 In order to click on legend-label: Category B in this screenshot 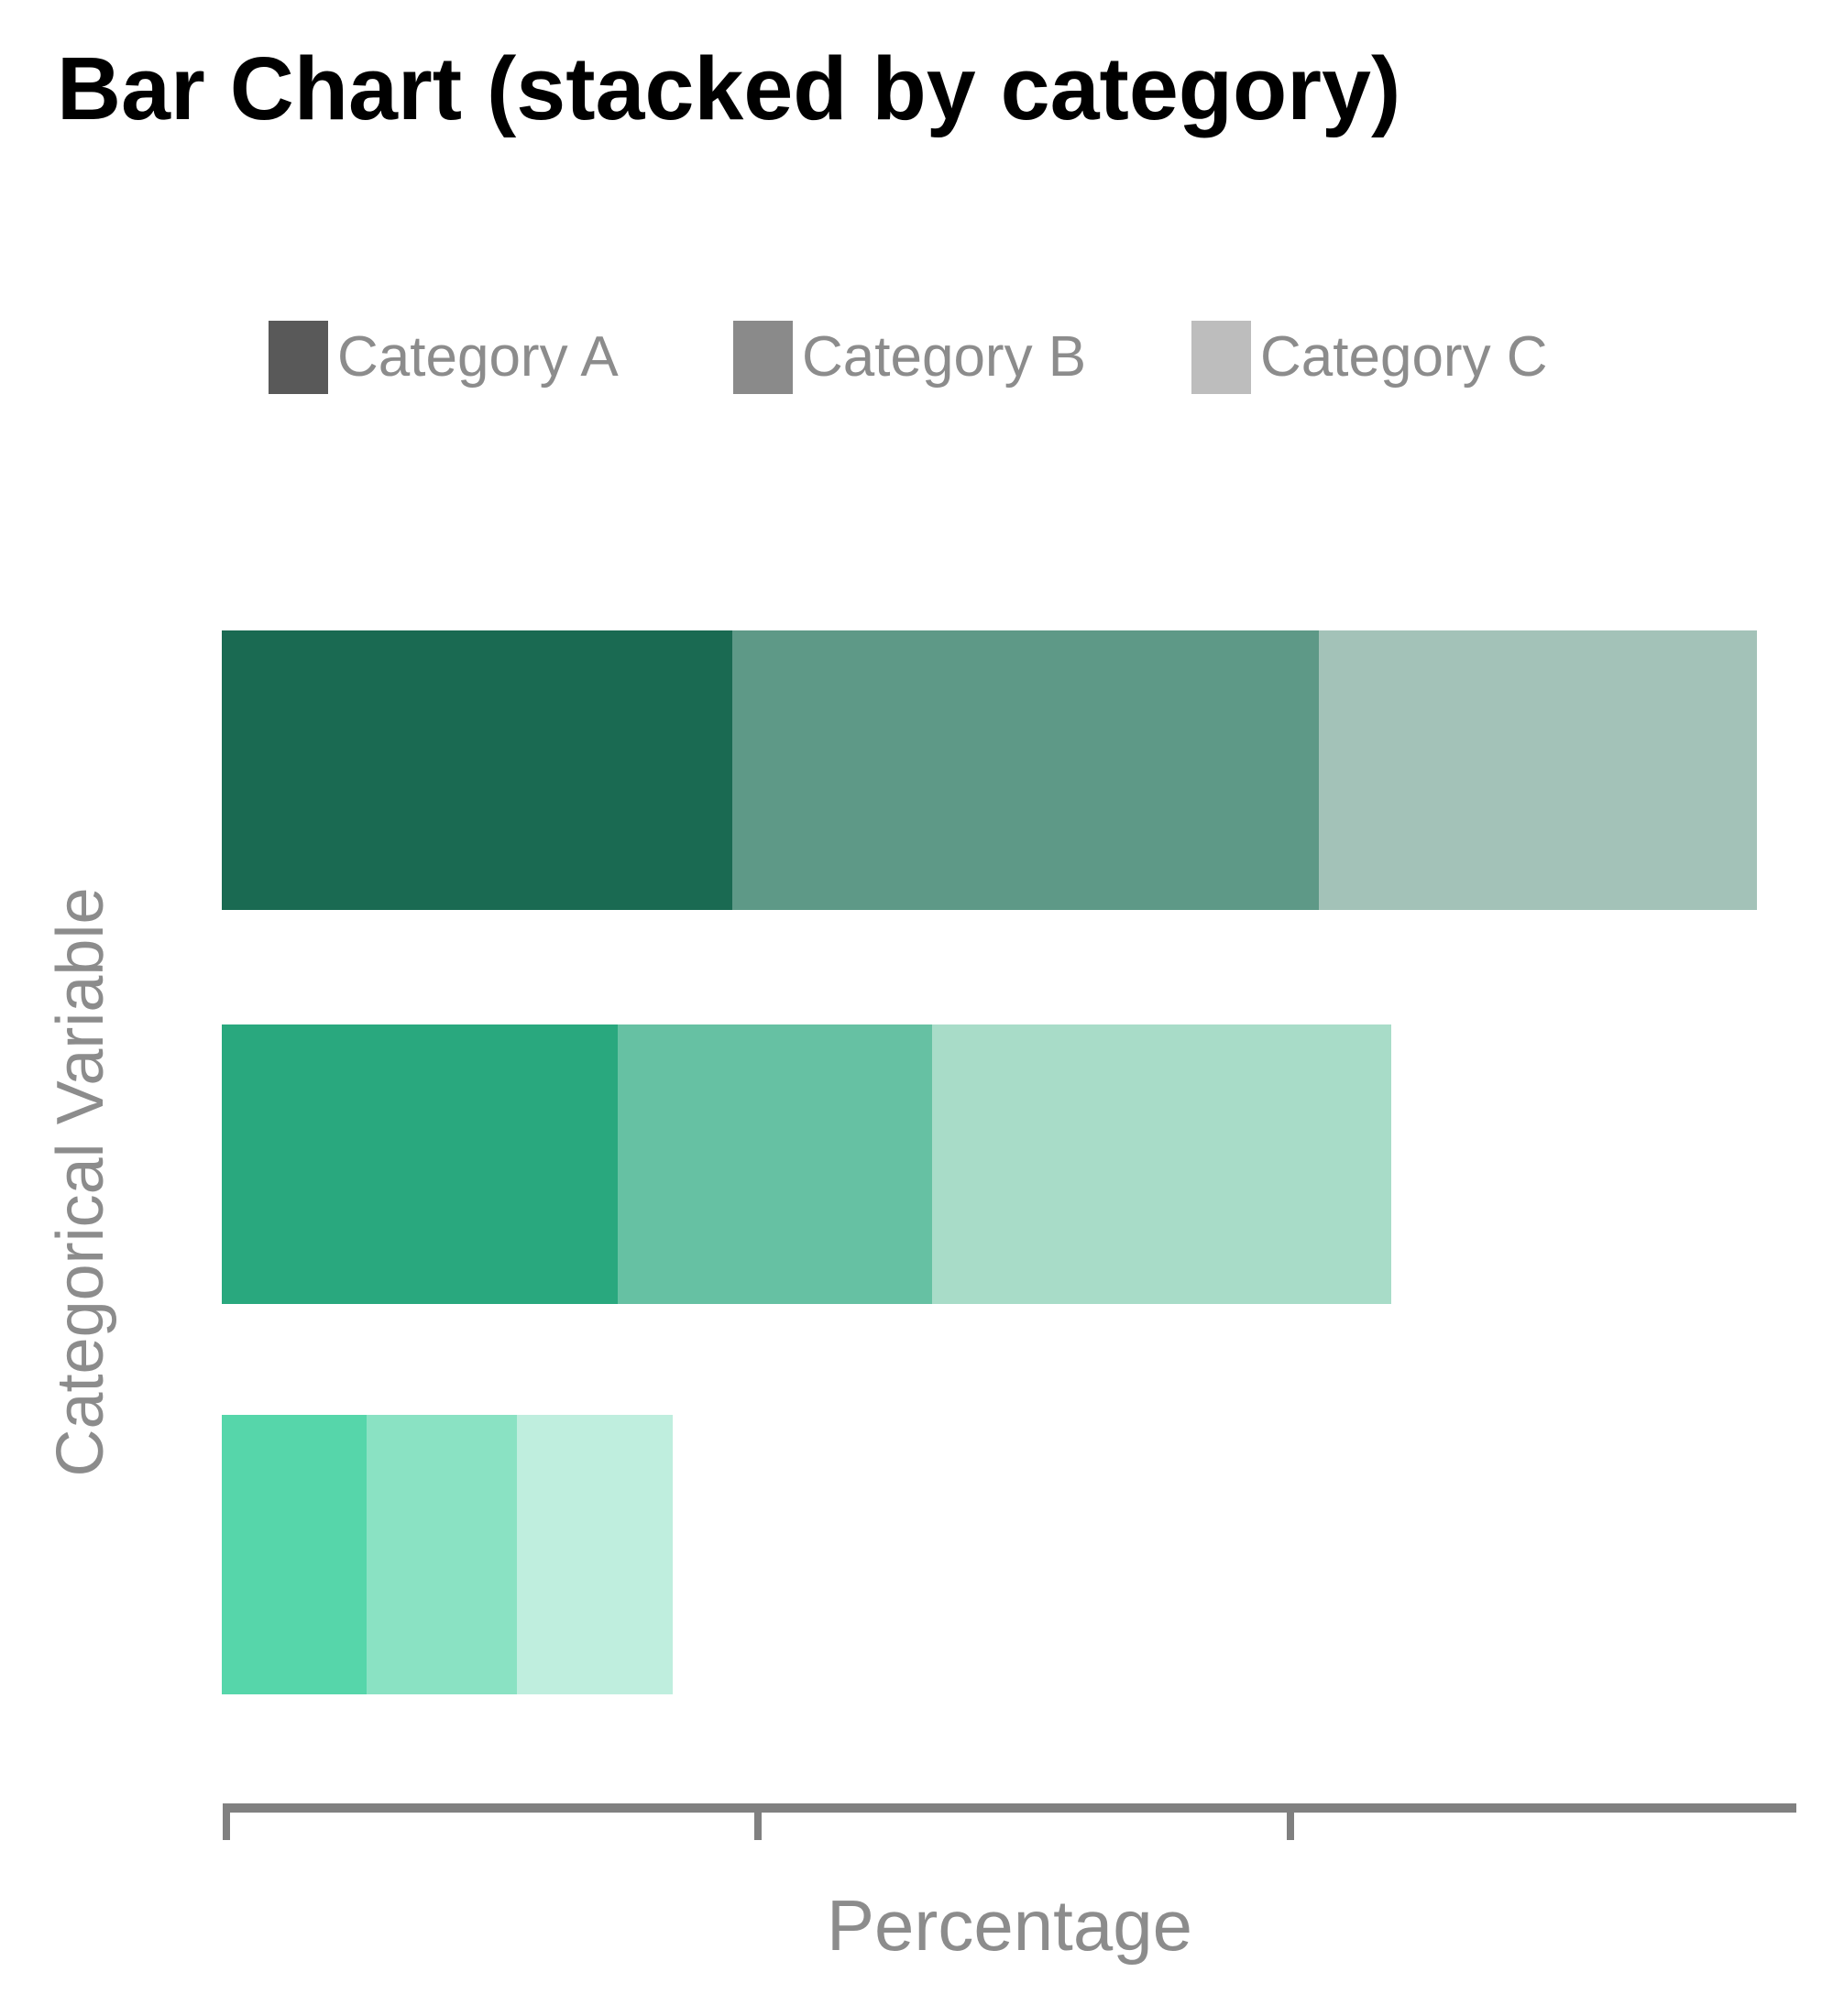, I will do `click(944, 357)`.